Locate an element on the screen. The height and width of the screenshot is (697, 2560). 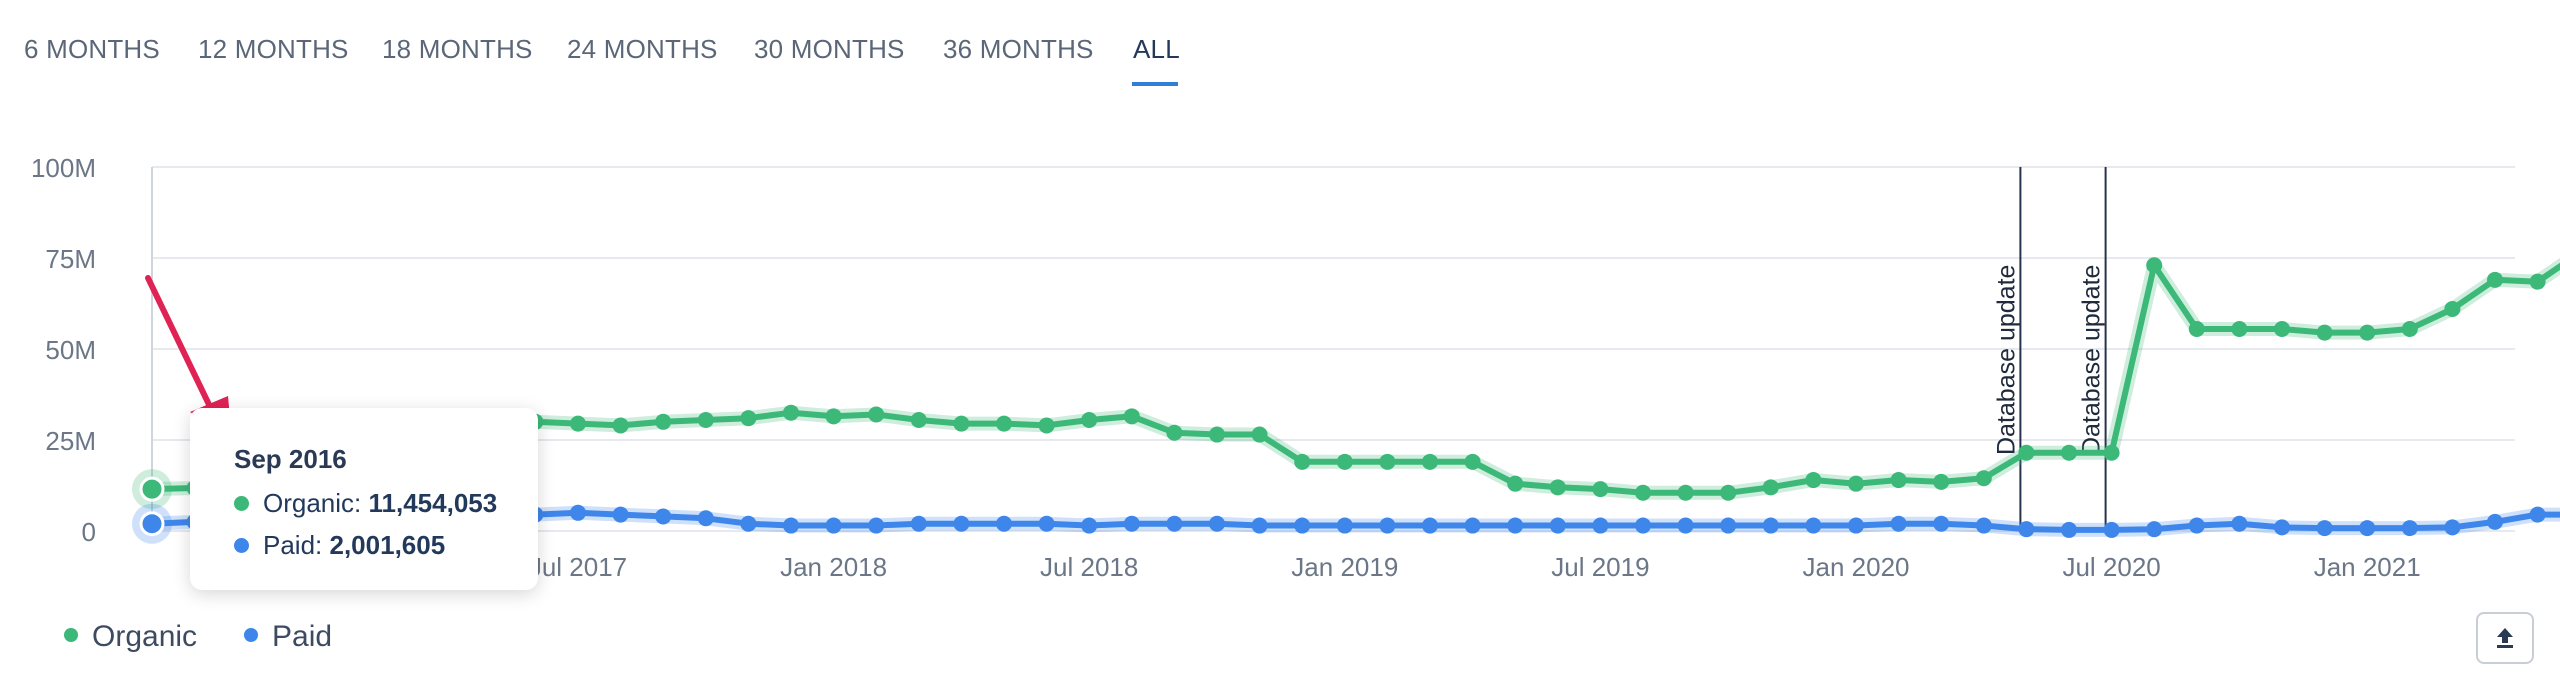
tab-24-months: 24 MONTHS is located at coordinates (642, 49).